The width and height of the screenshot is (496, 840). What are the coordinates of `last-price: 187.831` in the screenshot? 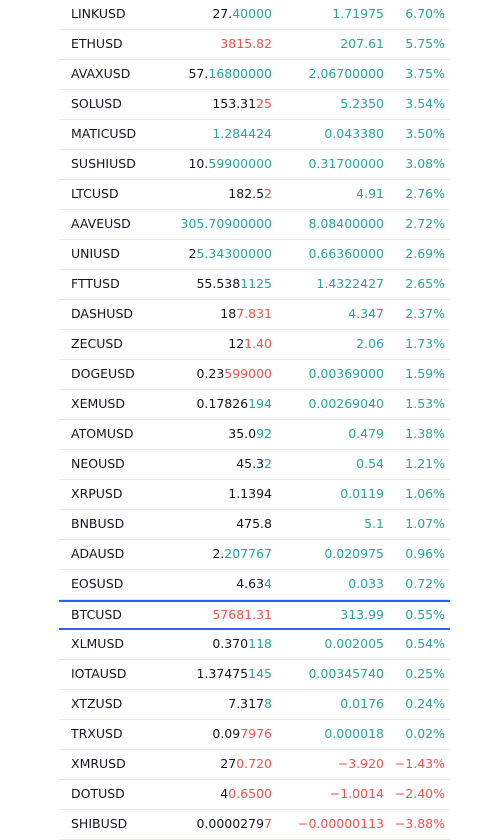 It's located at (246, 314).